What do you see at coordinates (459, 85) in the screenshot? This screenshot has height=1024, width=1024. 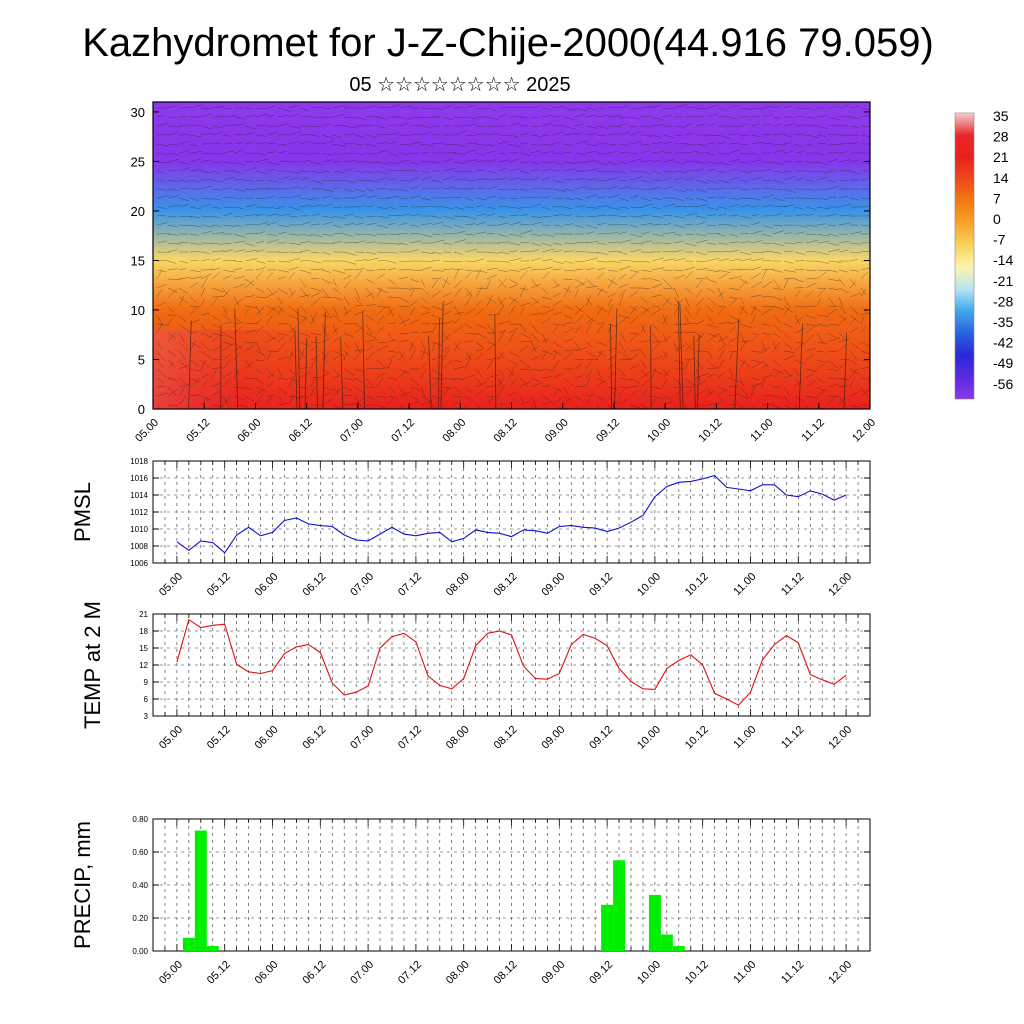 I see `chart-subtitle: 05 ☆☆☆☆☆☆☆☆ 2025` at bounding box center [459, 85].